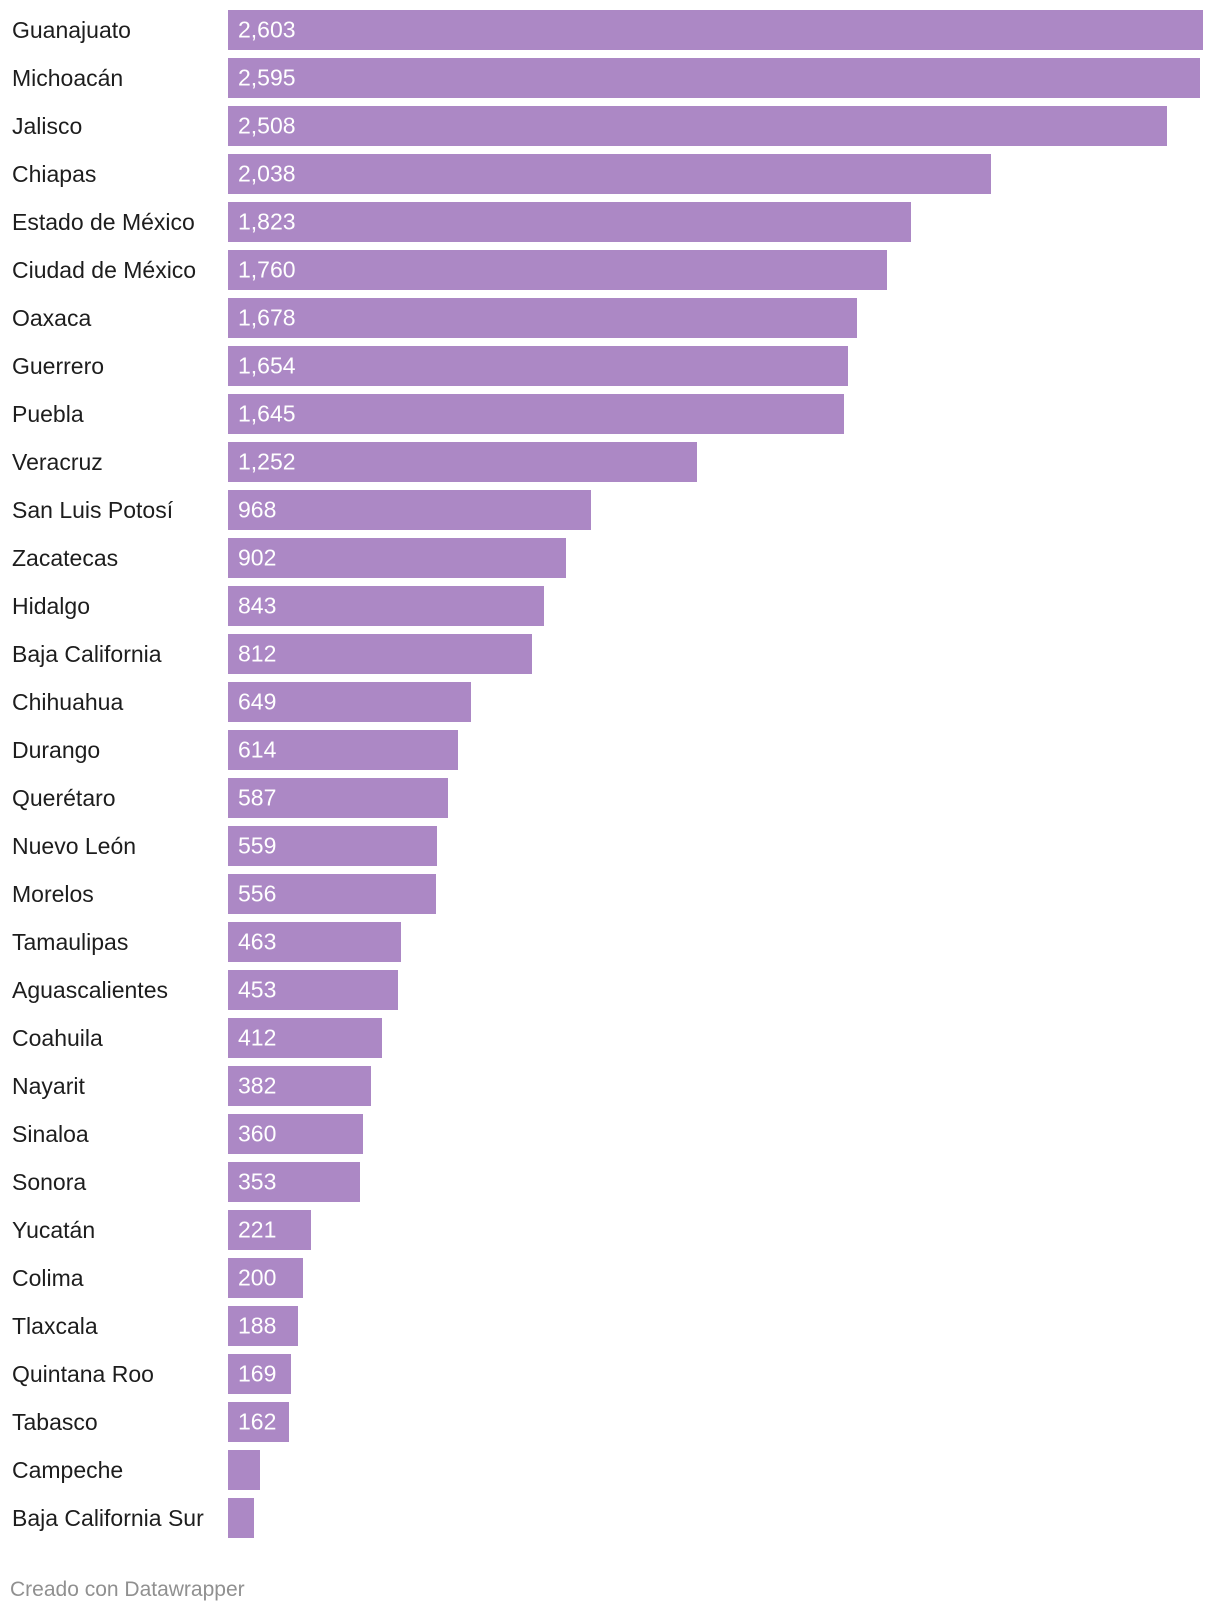 The image size is (1220, 1614). I want to click on bar-value-label: 968, so click(257, 509).